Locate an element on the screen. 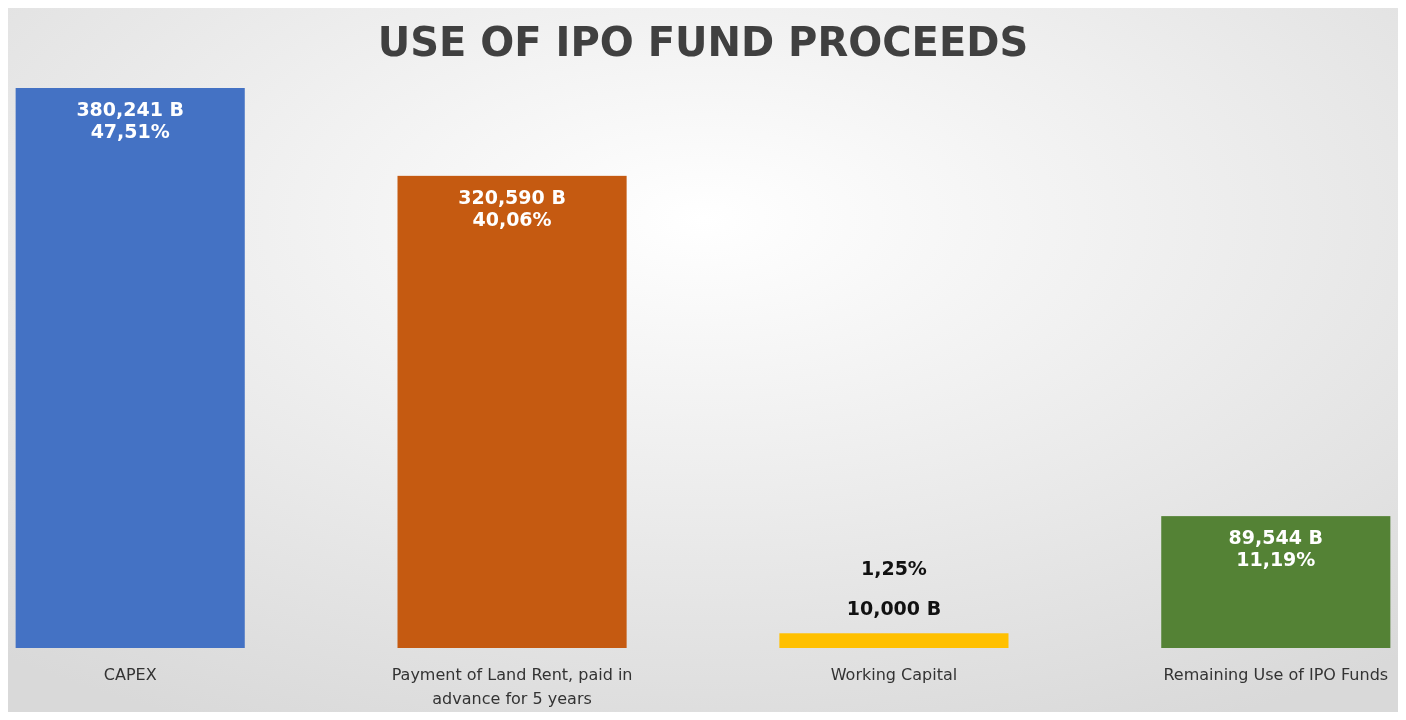 This screenshot has height=720, width=1406. x-tick-label: Payment of Land Rent, paid in advance for 5 years is located at coordinates (512, 686).